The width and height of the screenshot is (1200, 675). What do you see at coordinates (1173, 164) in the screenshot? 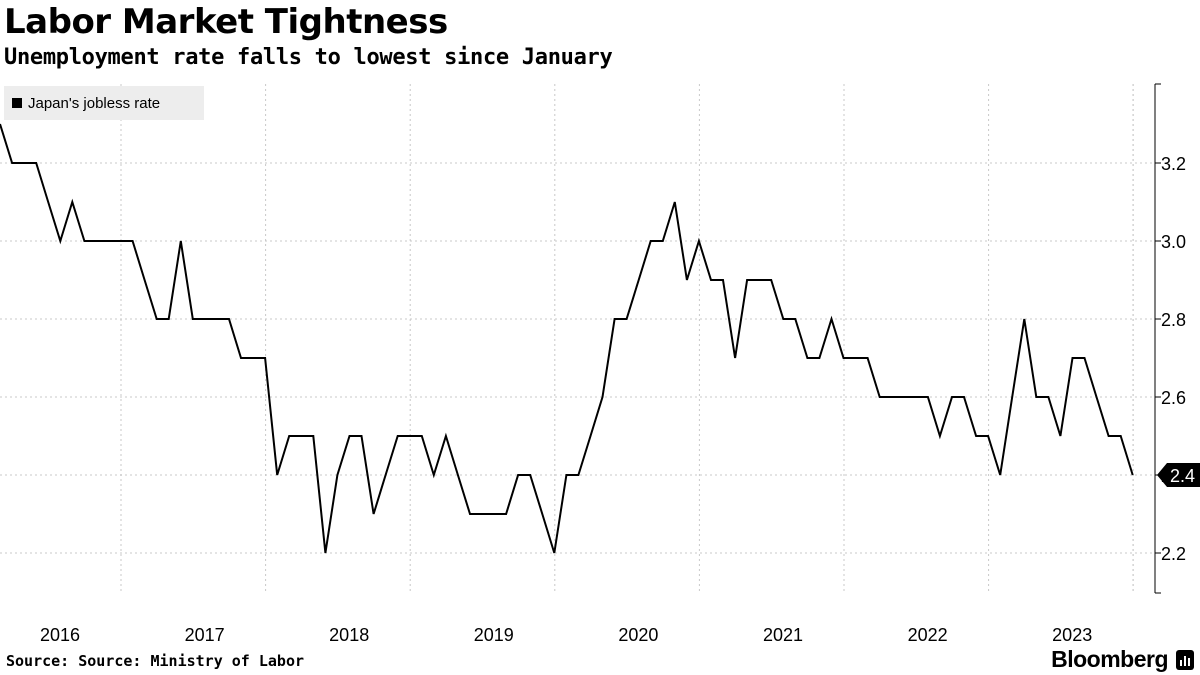
I see `y-tick-label: 3.2` at bounding box center [1173, 164].